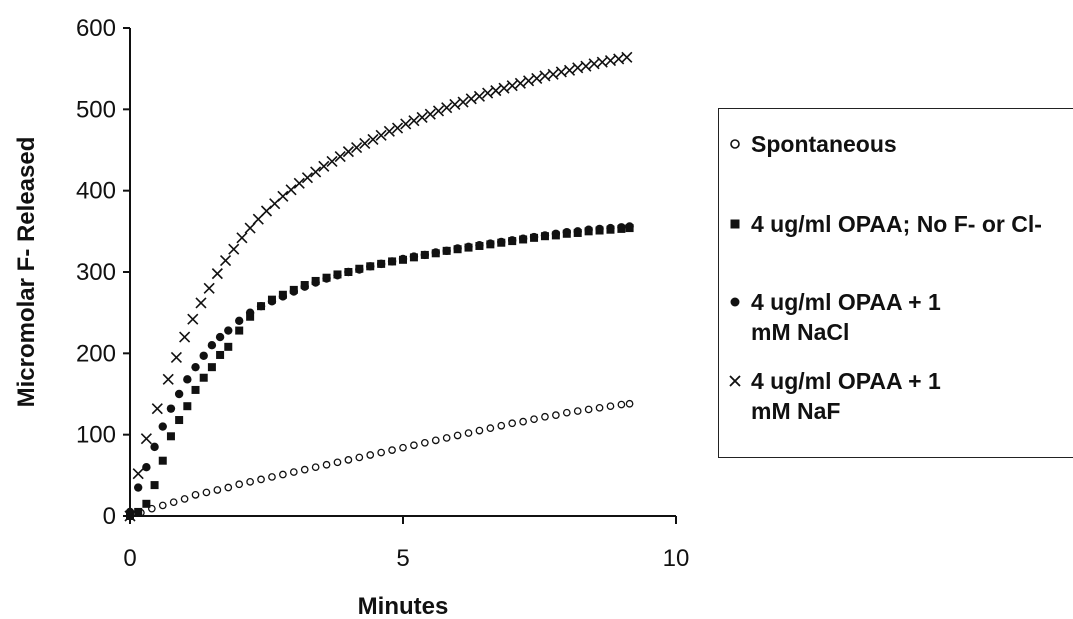 This screenshot has height=619, width=1073. What do you see at coordinates (735, 302) in the screenshot?
I see `filled-circle-marker-icon` at bounding box center [735, 302].